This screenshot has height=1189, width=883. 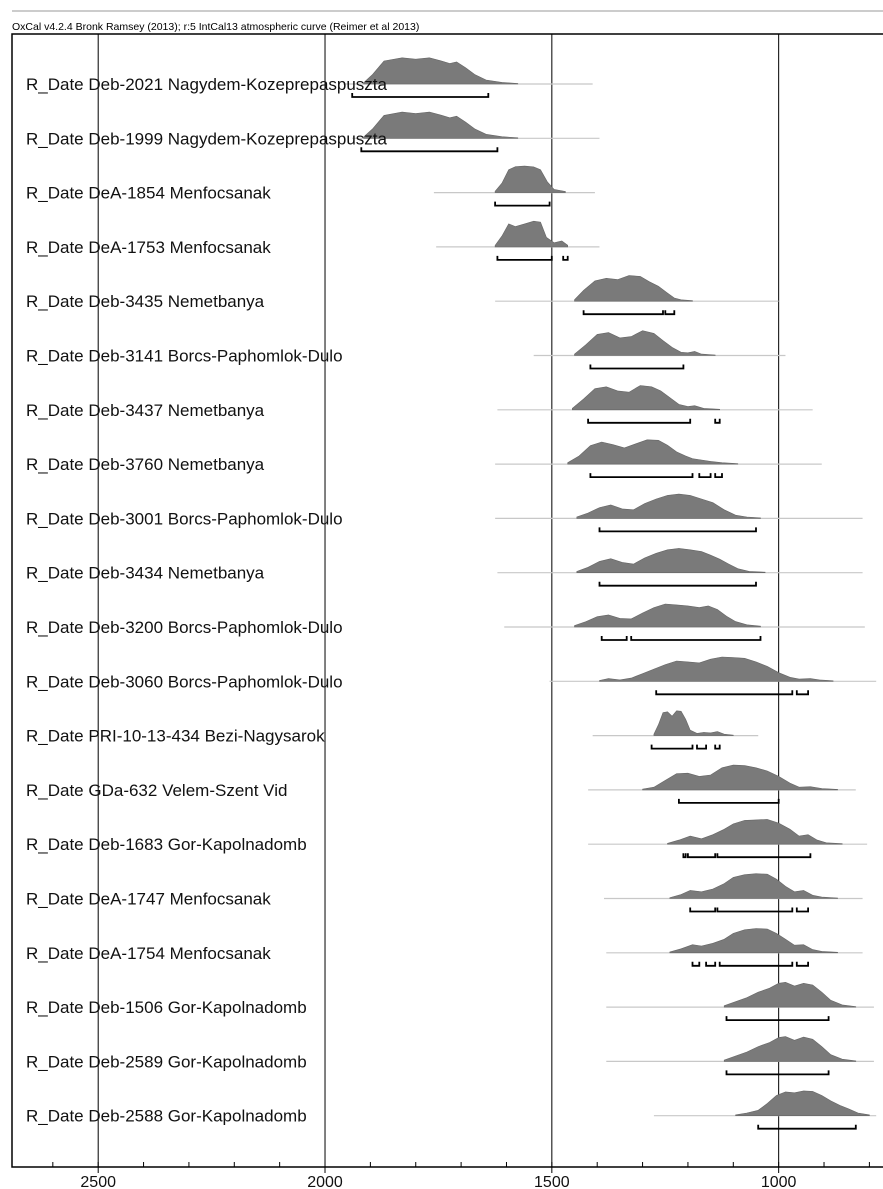 I want to click on row-label: R_Date DeA-1747 Menfocsanak, so click(x=148, y=899).